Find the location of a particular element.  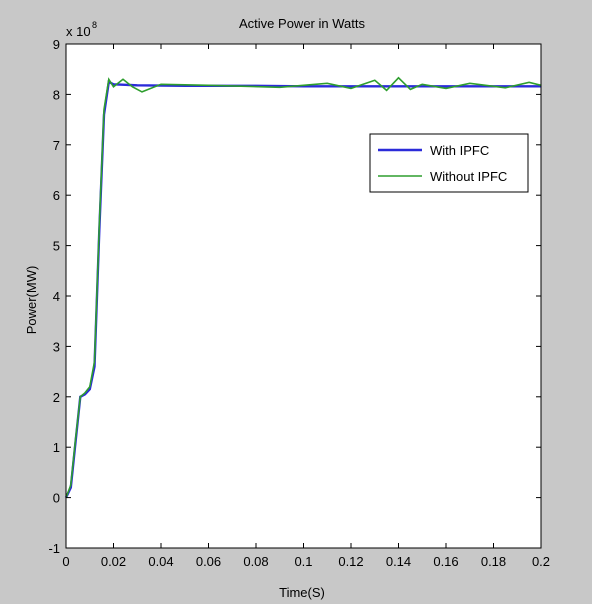

x-tick-label: 0.2 is located at coordinates (541, 561).